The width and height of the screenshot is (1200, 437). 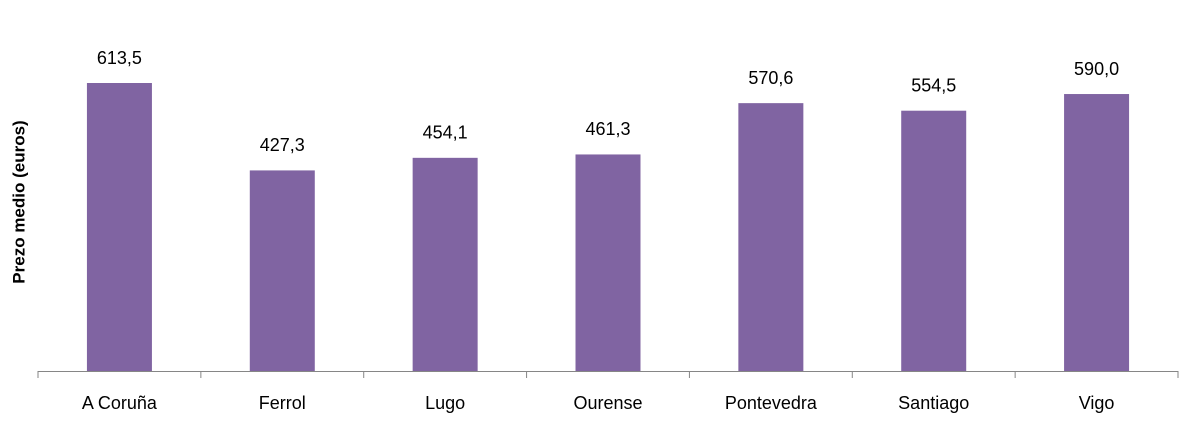 What do you see at coordinates (119, 58) in the screenshot?
I see `value-label: 613,5` at bounding box center [119, 58].